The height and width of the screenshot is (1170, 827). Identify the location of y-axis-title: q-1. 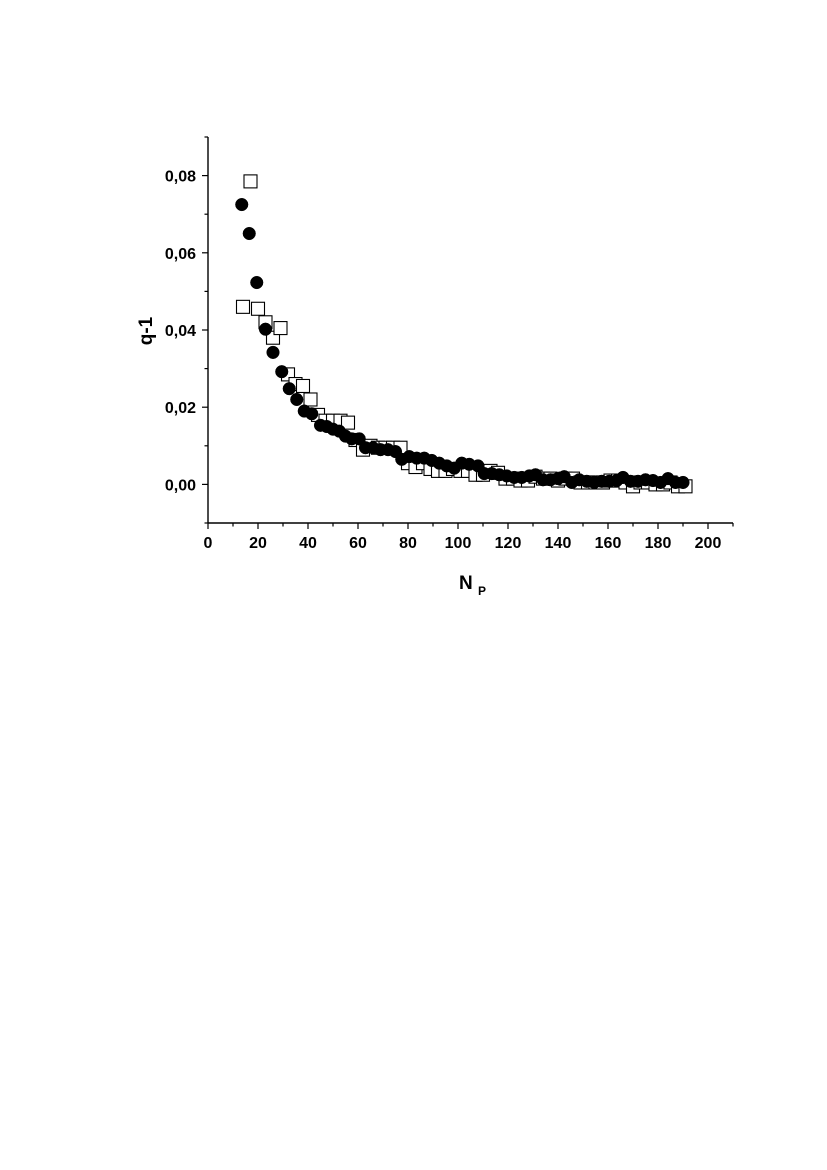
(146, 330).